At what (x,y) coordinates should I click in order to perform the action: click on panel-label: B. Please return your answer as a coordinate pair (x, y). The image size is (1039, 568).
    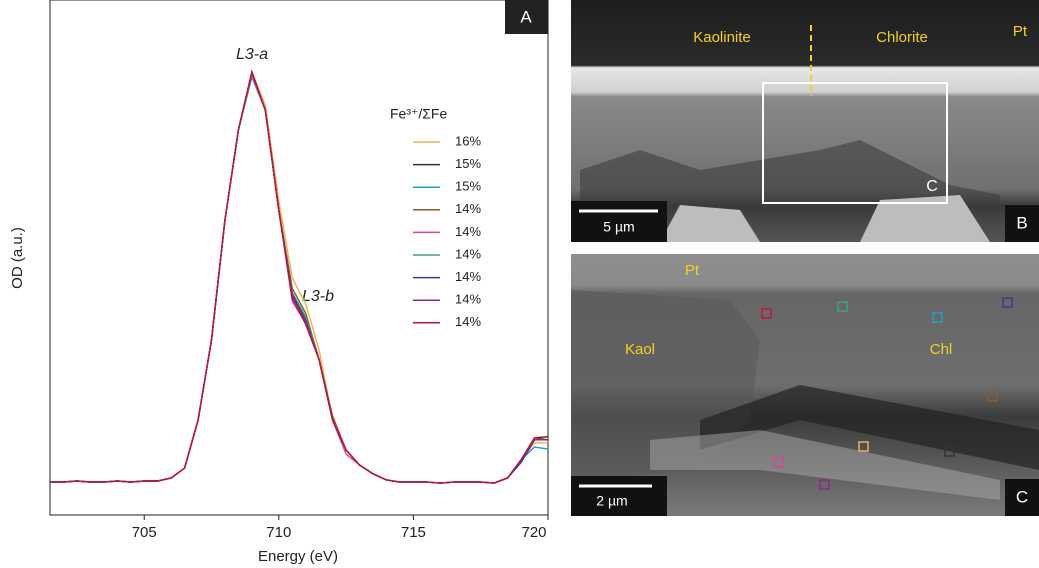
    Looking at the image, I should click on (1021, 222).